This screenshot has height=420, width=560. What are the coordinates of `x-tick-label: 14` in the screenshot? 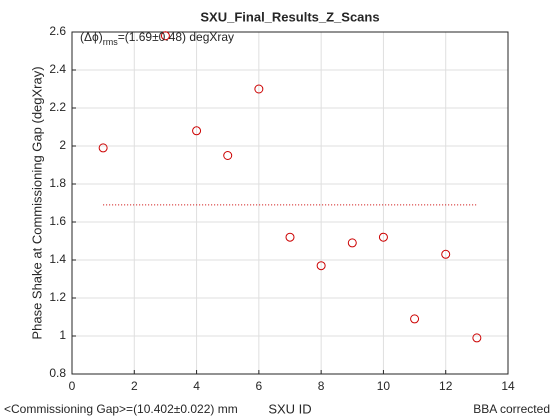 It's located at (508, 386).